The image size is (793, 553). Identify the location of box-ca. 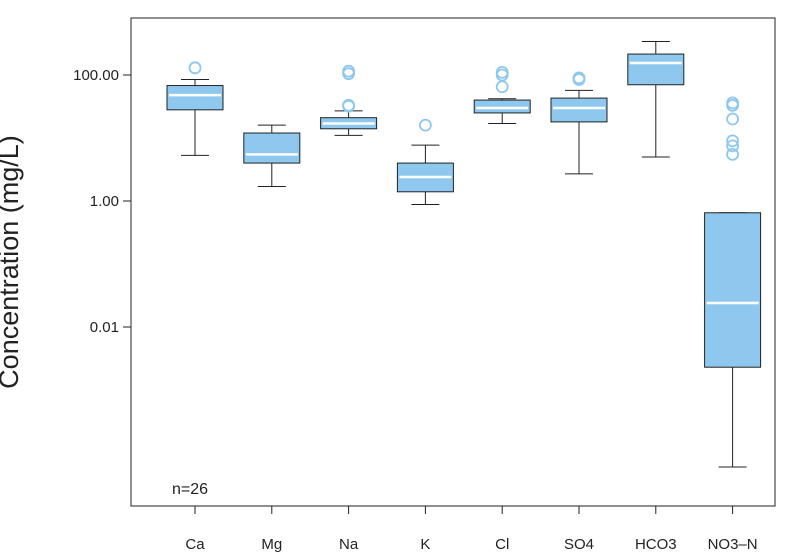
(195, 108).